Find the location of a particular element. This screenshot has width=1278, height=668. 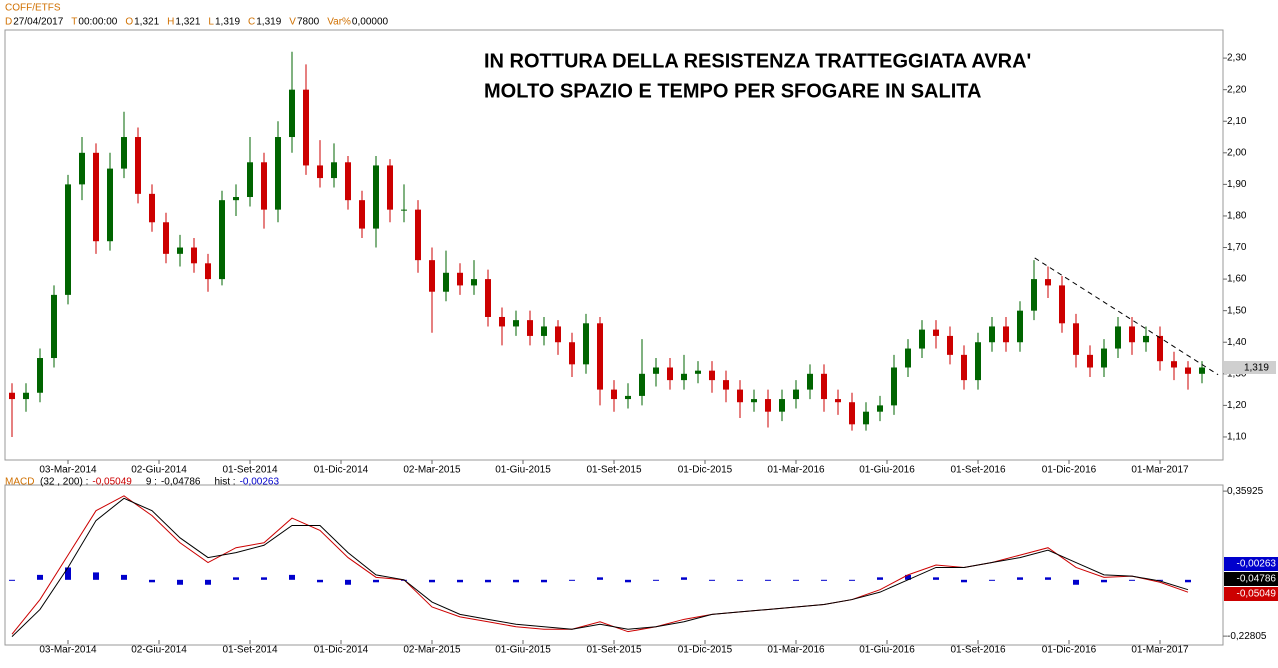

x-tick-label: 01-Mar-2016 is located at coordinates (796, 470).